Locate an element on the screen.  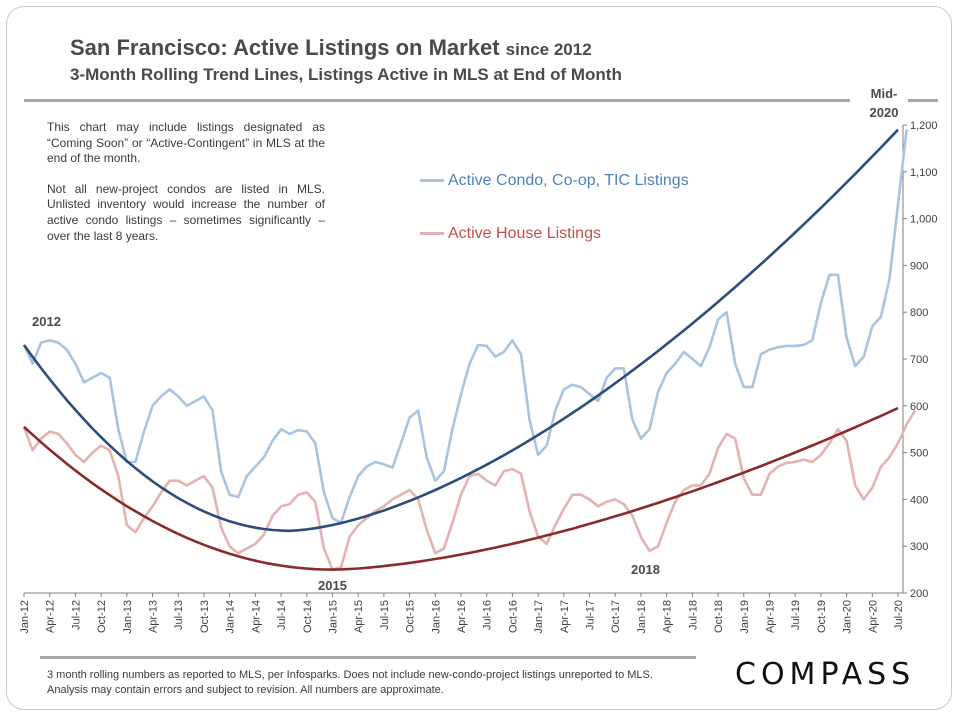
x-tick-label: Jan-20 is located at coordinates (848, 617).